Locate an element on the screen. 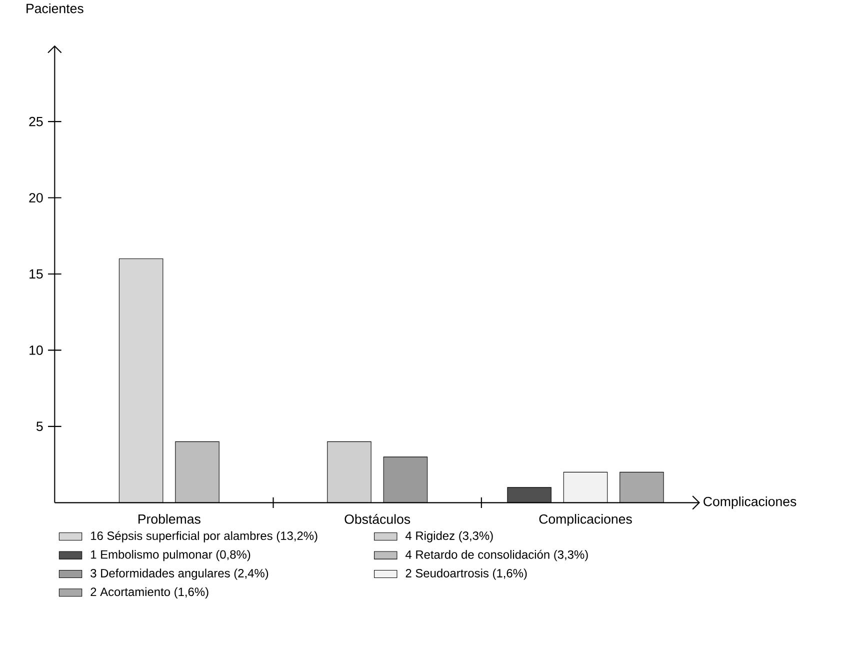 The image size is (864, 652). legend-label: 3 Deformidades angulares (2,4%) is located at coordinates (179, 574).